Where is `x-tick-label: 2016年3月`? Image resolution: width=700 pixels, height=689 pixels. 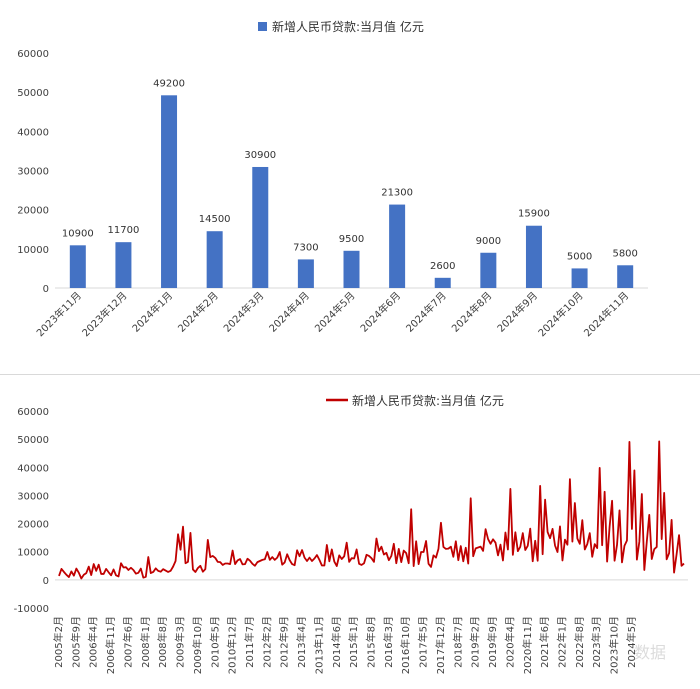 x-tick-label: 2016年3月 is located at coordinates (388, 642).